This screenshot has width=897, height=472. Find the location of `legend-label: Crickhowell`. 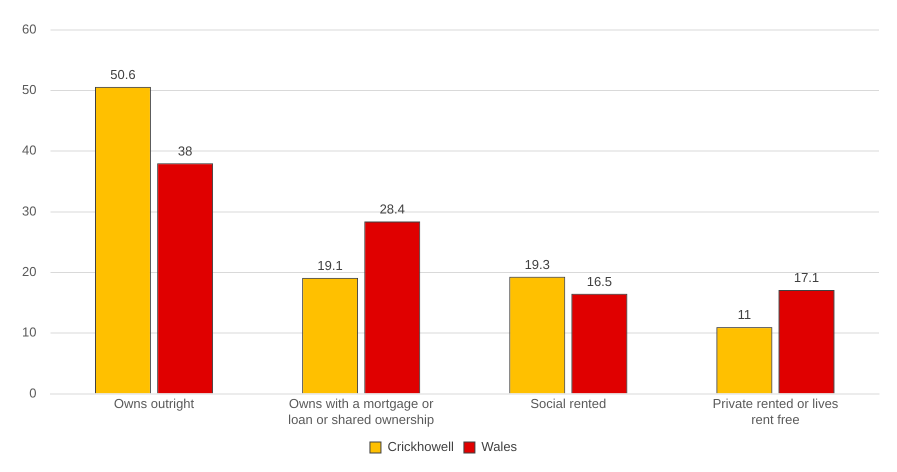

legend-label: Crickhowell is located at coordinates (420, 446).